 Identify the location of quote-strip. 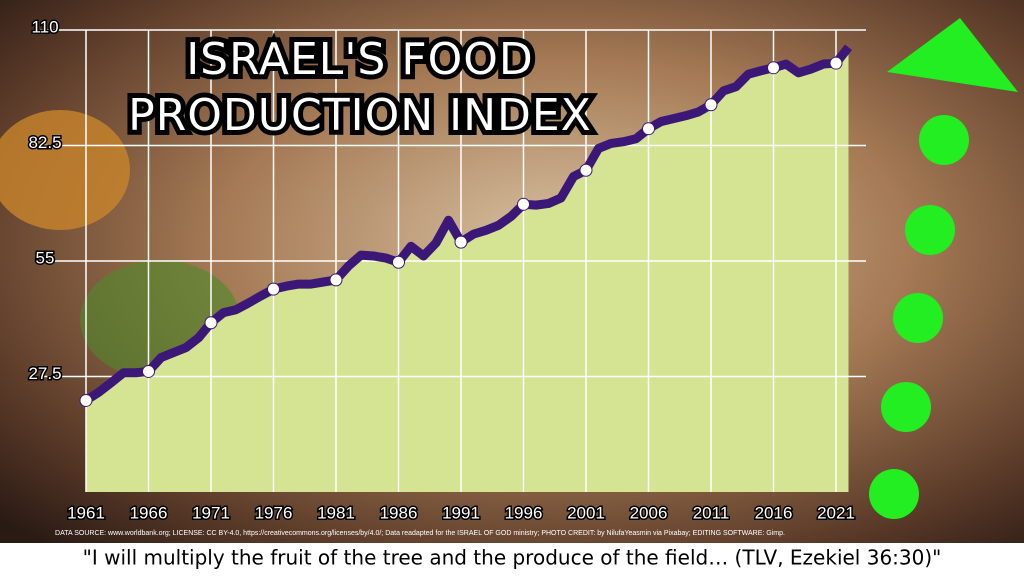
(512, 559).